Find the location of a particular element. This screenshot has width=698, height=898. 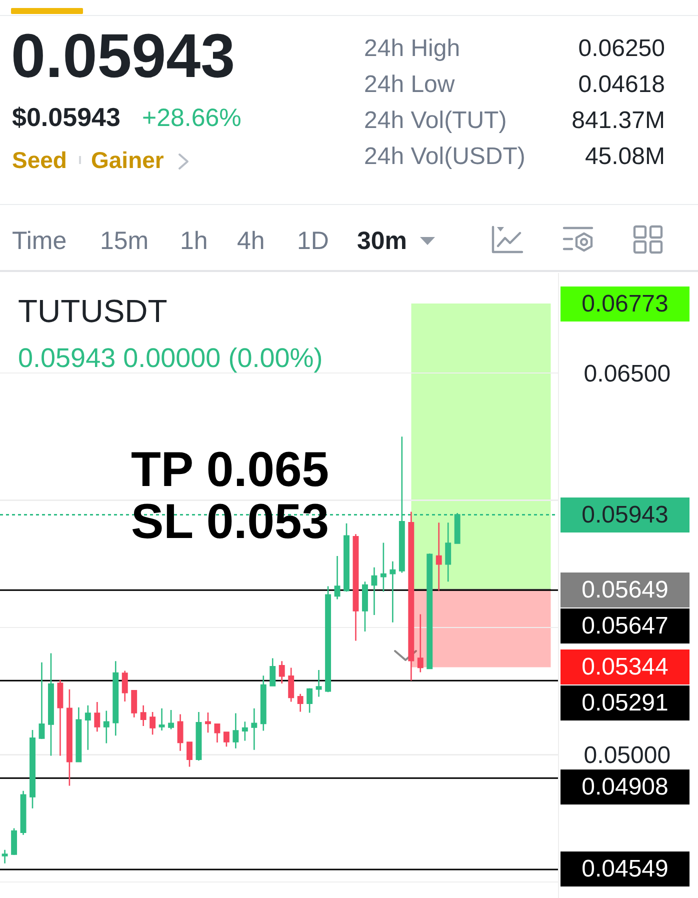

text: 30m is located at coordinates (382, 241).